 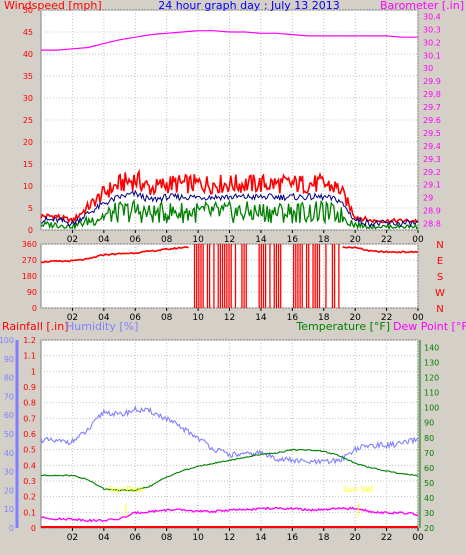 What do you see at coordinates (439, 245) in the screenshot?
I see `compass-label: N` at bounding box center [439, 245].